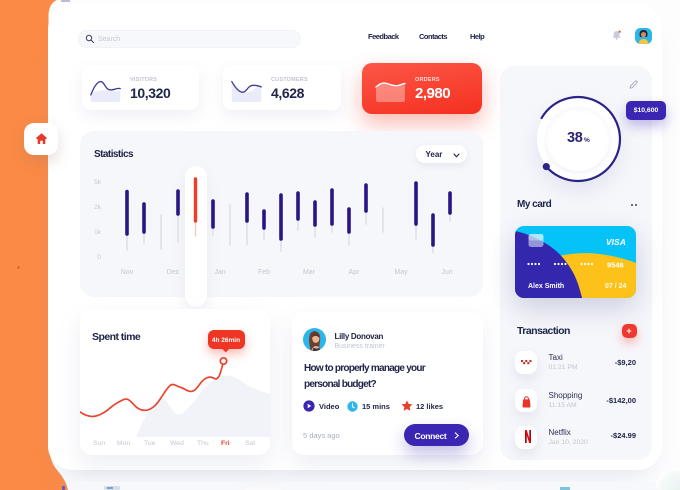  What do you see at coordinates (616, 242) in the screenshot?
I see `svg-text: VISA` at bounding box center [616, 242].